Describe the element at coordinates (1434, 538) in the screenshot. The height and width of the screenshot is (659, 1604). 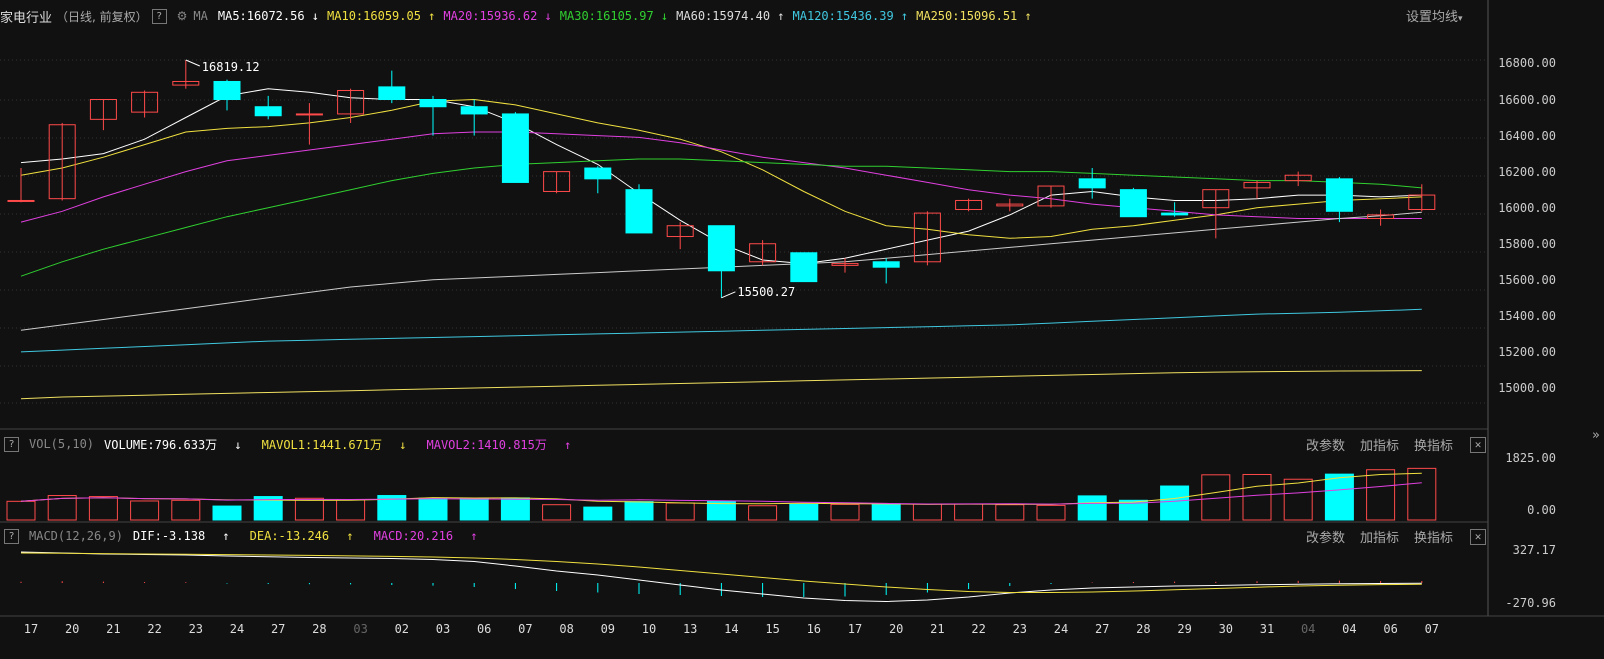
I see `macd-switch-indicator-button: 换指标` at that location.